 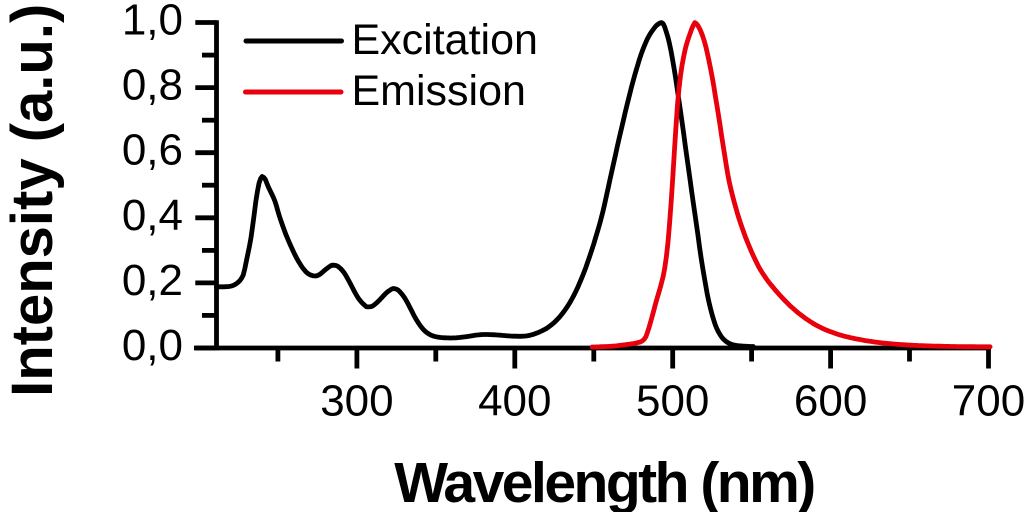 What do you see at coordinates (356, 401) in the screenshot?
I see `svg-text: 300` at bounding box center [356, 401].